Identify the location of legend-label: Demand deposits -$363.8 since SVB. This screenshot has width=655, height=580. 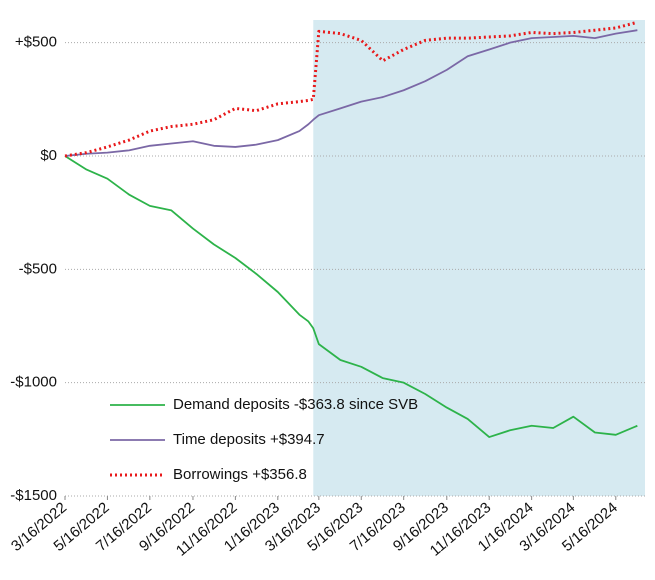
(295, 404).